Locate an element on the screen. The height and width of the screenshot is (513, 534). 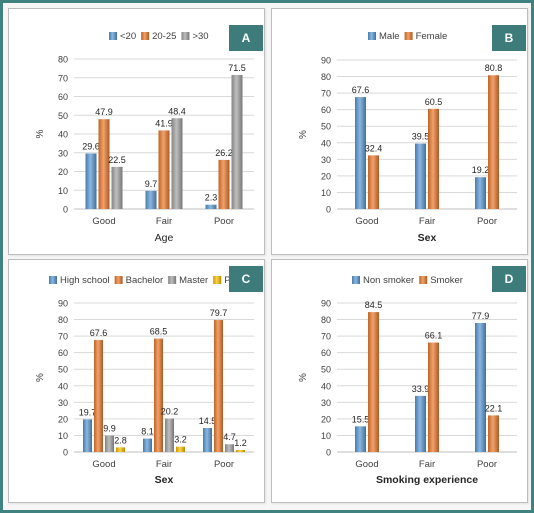
legend-label: Master is located at coordinates (193, 280).